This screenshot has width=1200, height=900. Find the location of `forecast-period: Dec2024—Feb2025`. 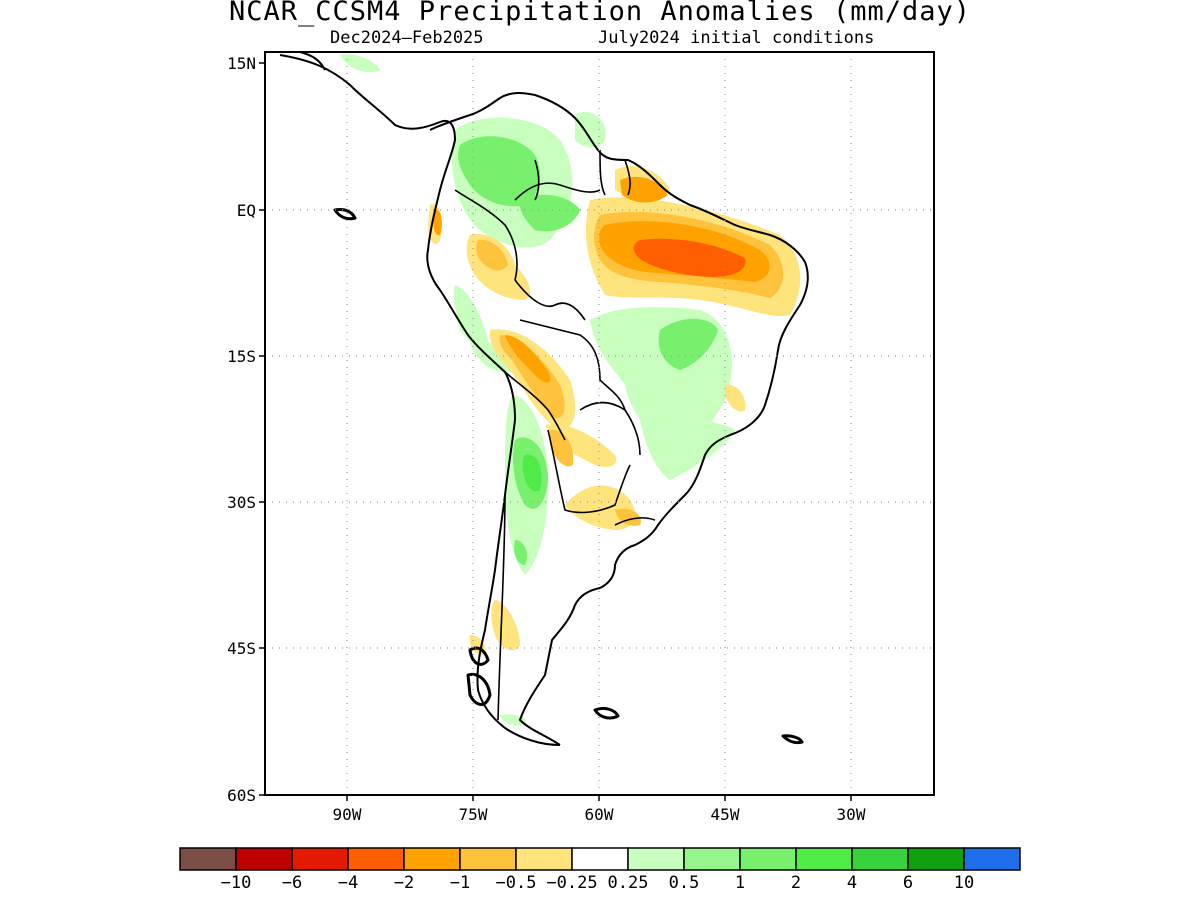

forecast-period: Dec2024—Feb2025 is located at coordinates (407, 38).